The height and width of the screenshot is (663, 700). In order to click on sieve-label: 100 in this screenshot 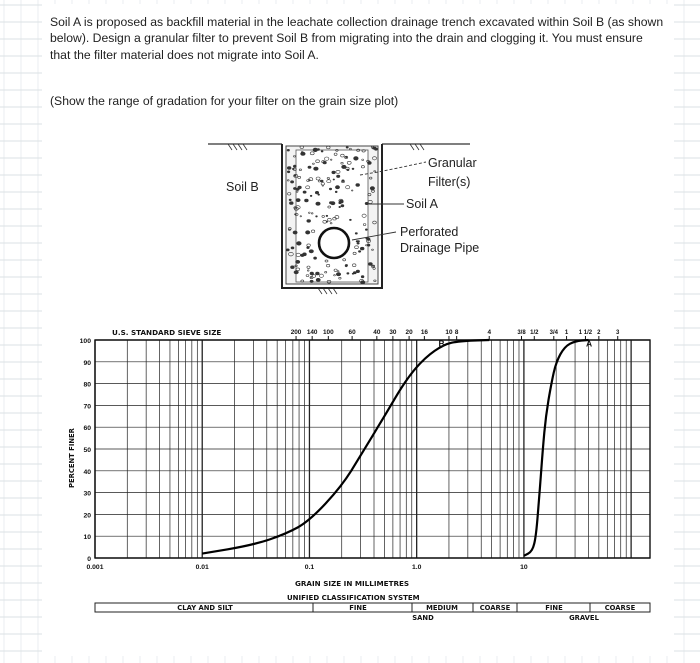, I will do `click(328, 332)`.